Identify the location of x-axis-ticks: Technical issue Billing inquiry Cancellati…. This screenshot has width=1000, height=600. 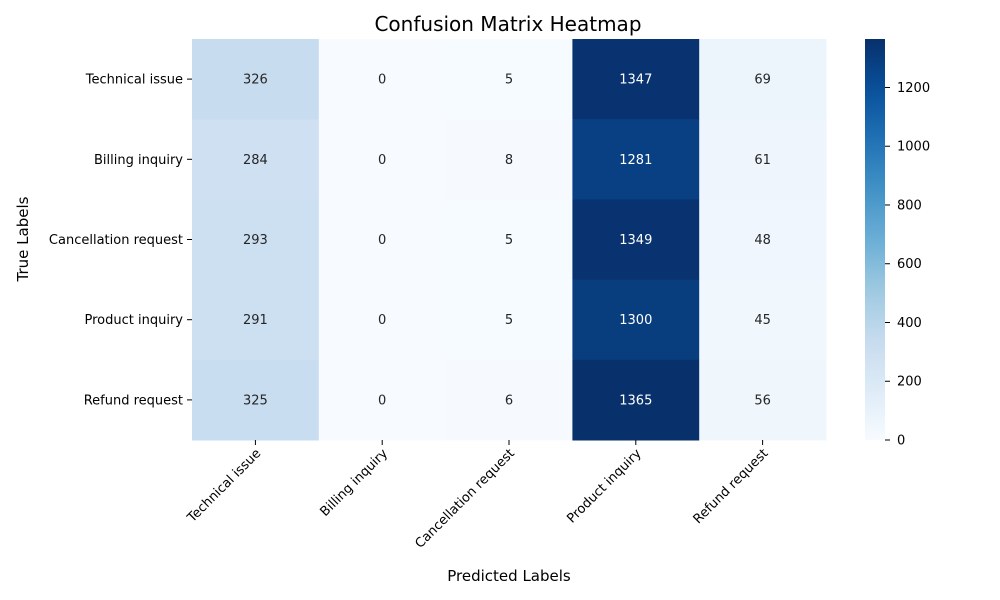
(477, 496).